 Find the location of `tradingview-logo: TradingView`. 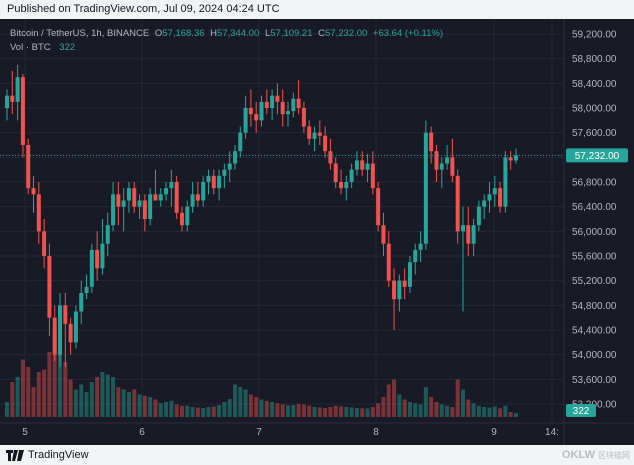

tradingview-logo: TradingView is located at coordinates (47, 455).